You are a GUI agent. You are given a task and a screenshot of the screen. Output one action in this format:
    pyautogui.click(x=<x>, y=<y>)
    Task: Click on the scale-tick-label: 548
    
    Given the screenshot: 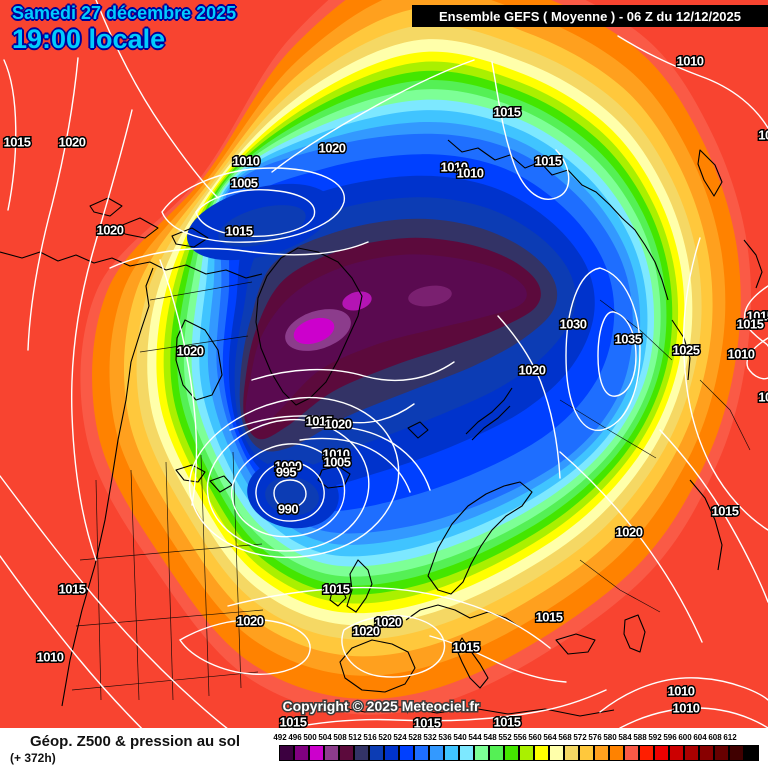 What is the action you would take?
    pyautogui.click(x=490, y=737)
    